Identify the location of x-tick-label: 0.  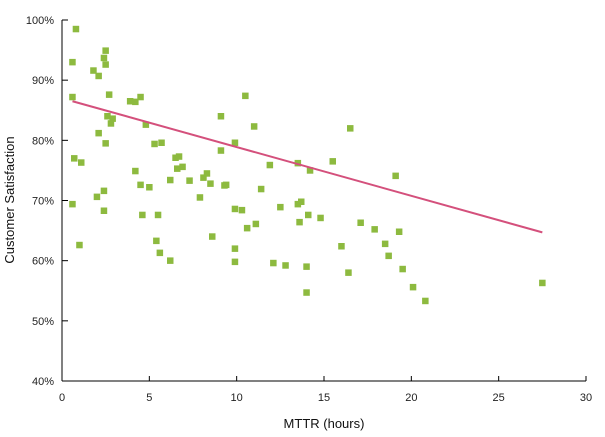
(62, 398).